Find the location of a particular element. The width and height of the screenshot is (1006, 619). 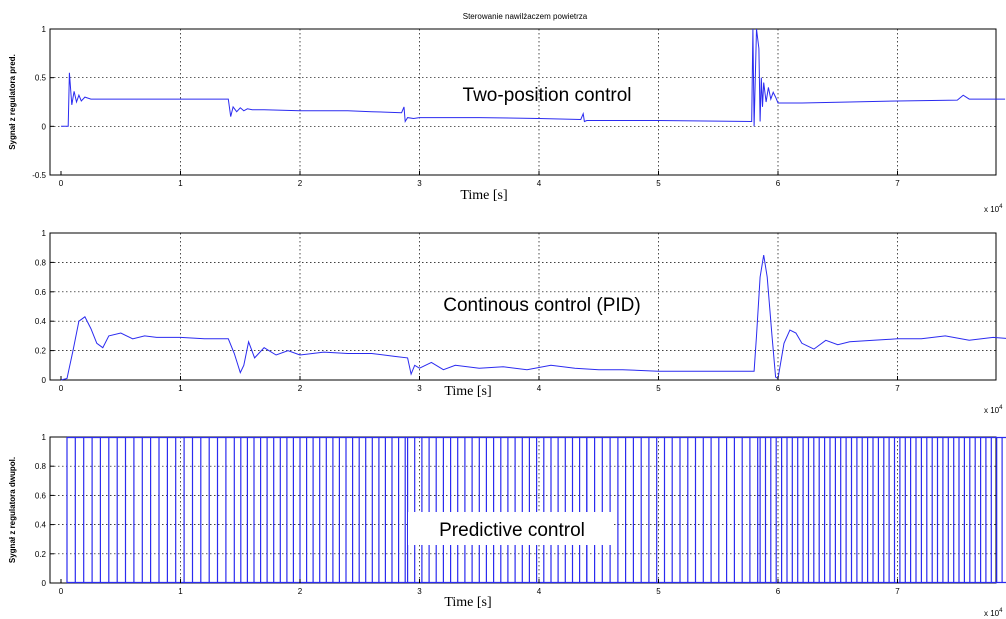

y-axis-label-bottom: Sygnał z regulatora dwupol. is located at coordinates (12, 510).